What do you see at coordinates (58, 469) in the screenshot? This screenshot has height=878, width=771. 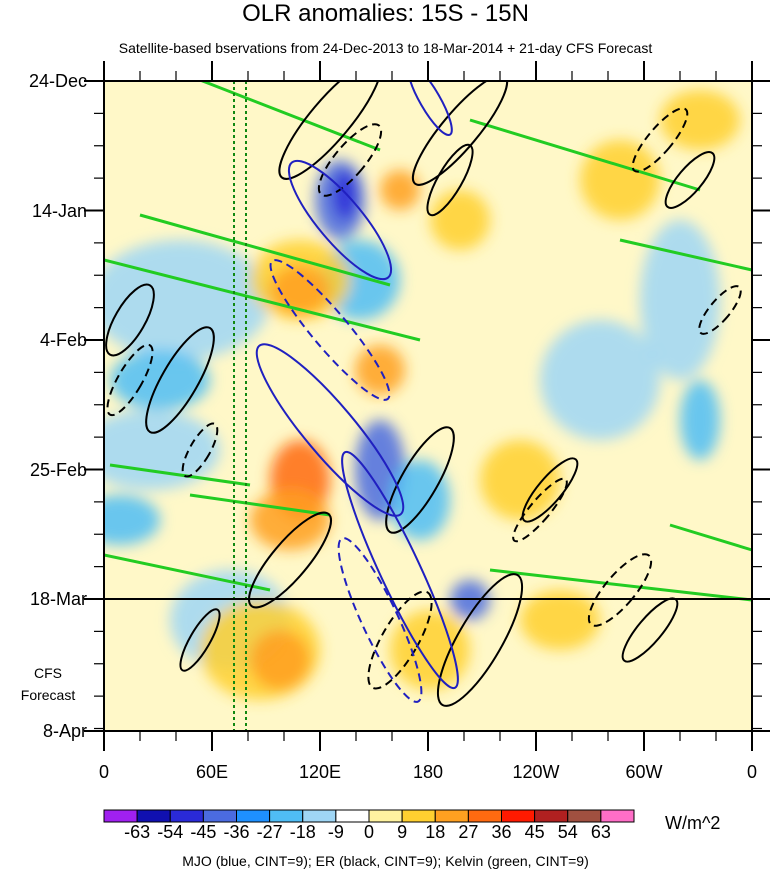 I see `y-tick-label: 25-Feb` at bounding box center [58, 469].